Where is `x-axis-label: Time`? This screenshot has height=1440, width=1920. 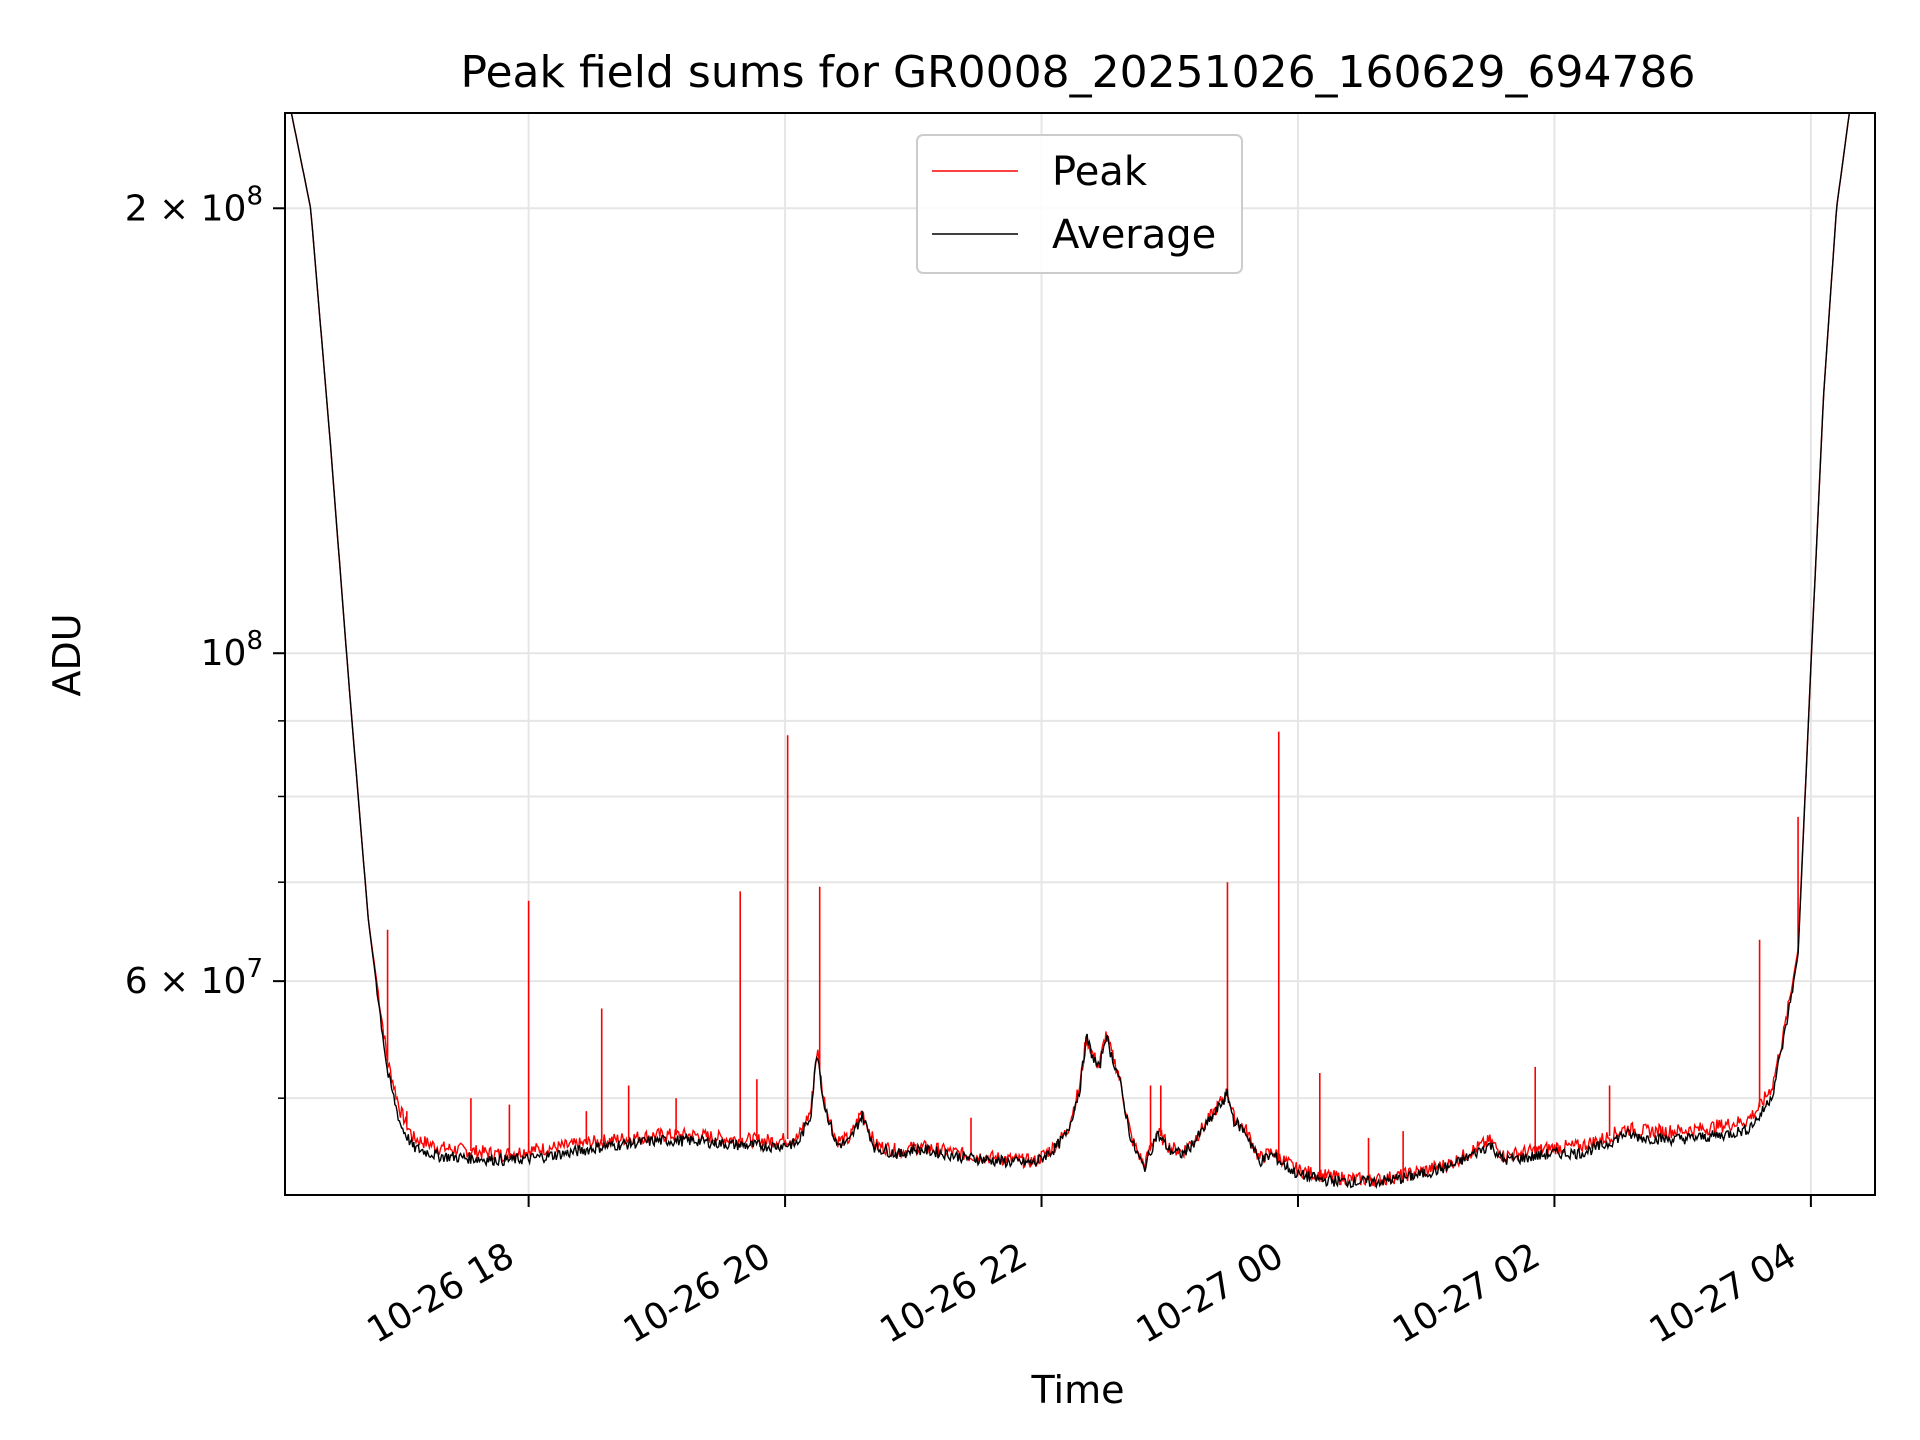
x-axis-label: Time is located at coordinates (1078, 1390).